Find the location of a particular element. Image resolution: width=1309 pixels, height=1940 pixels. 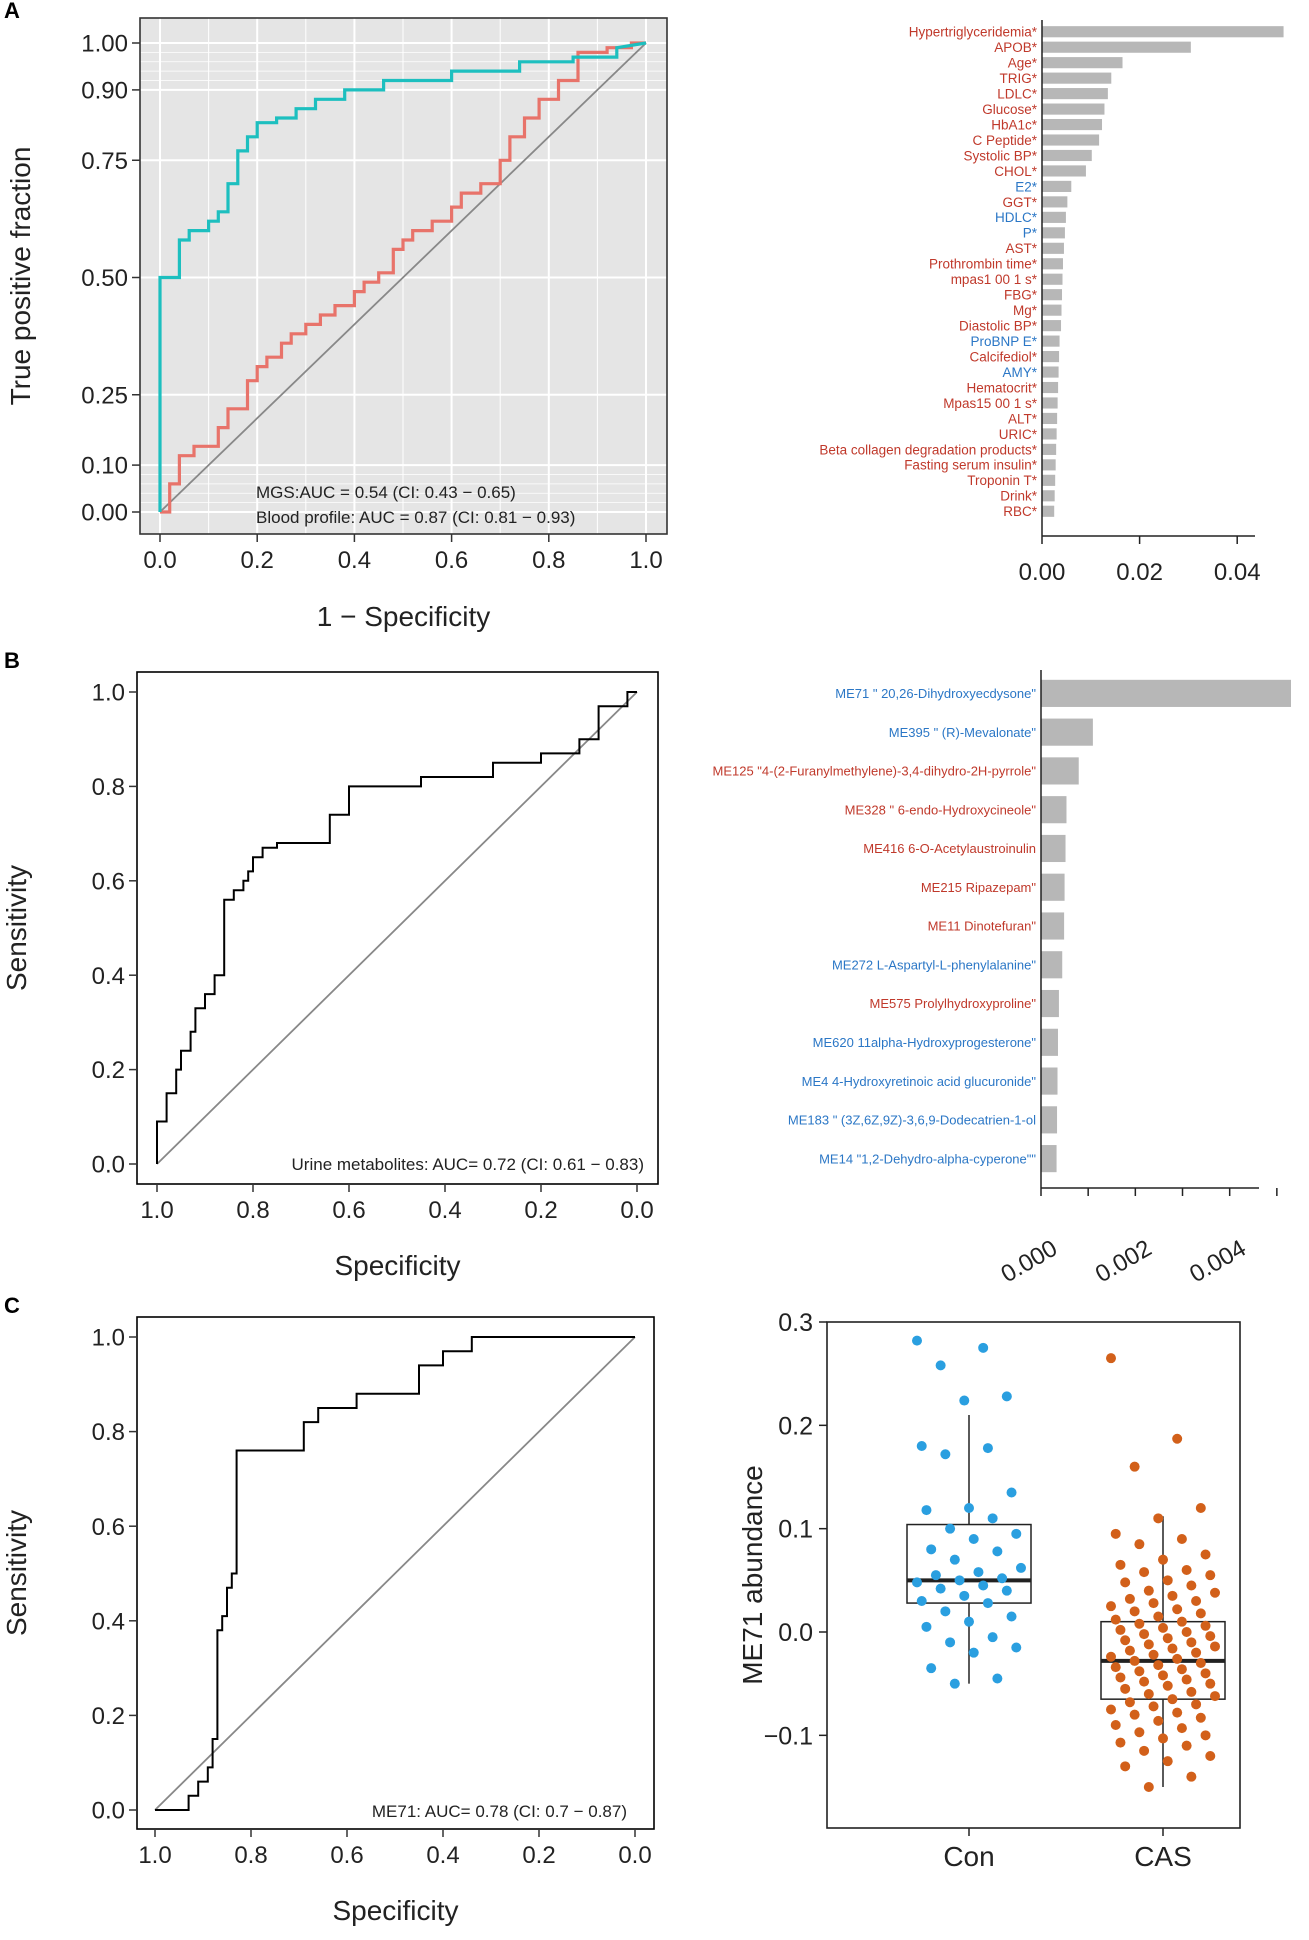

feature-label: Hypertriglyceridemia* is located at coordinates (973, 32).